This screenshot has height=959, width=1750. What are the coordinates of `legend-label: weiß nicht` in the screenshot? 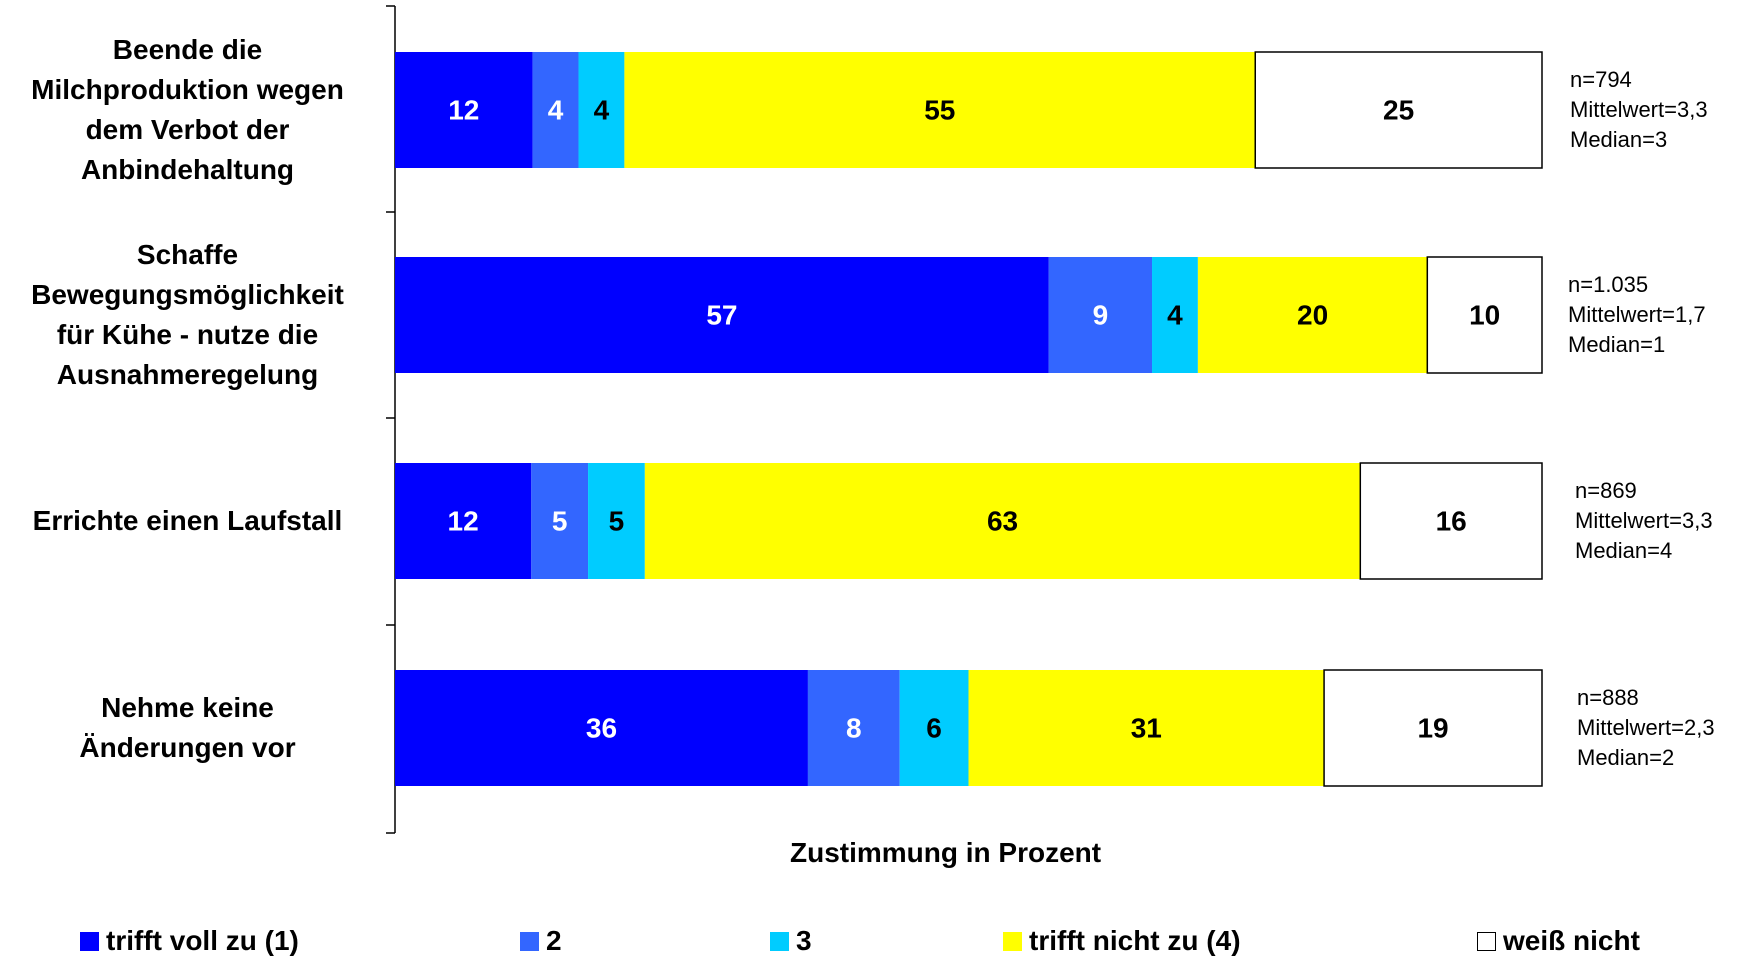 It's located at (1571, 940).